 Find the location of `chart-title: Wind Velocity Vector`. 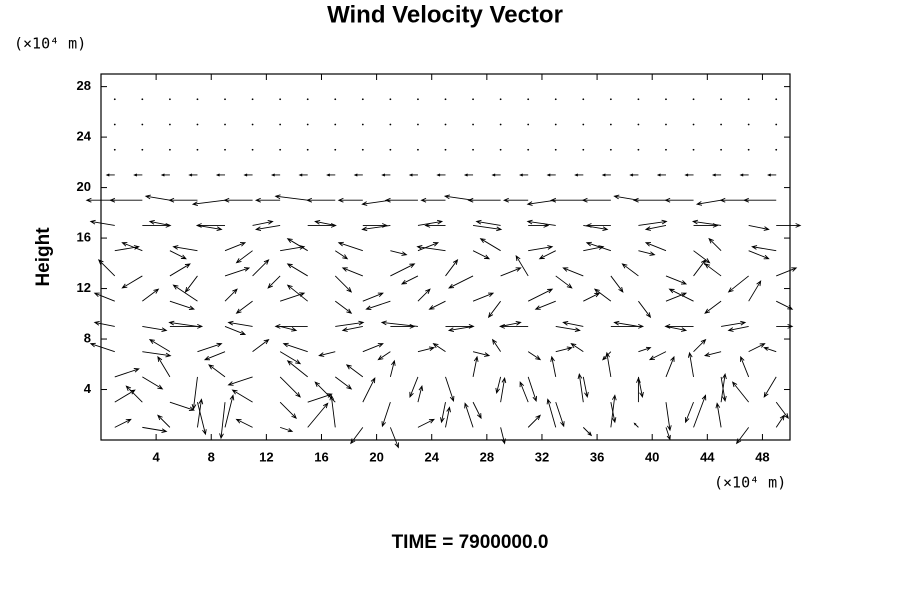

chart-title: Wind Velocity Vector is located at coordinates (445, 14).